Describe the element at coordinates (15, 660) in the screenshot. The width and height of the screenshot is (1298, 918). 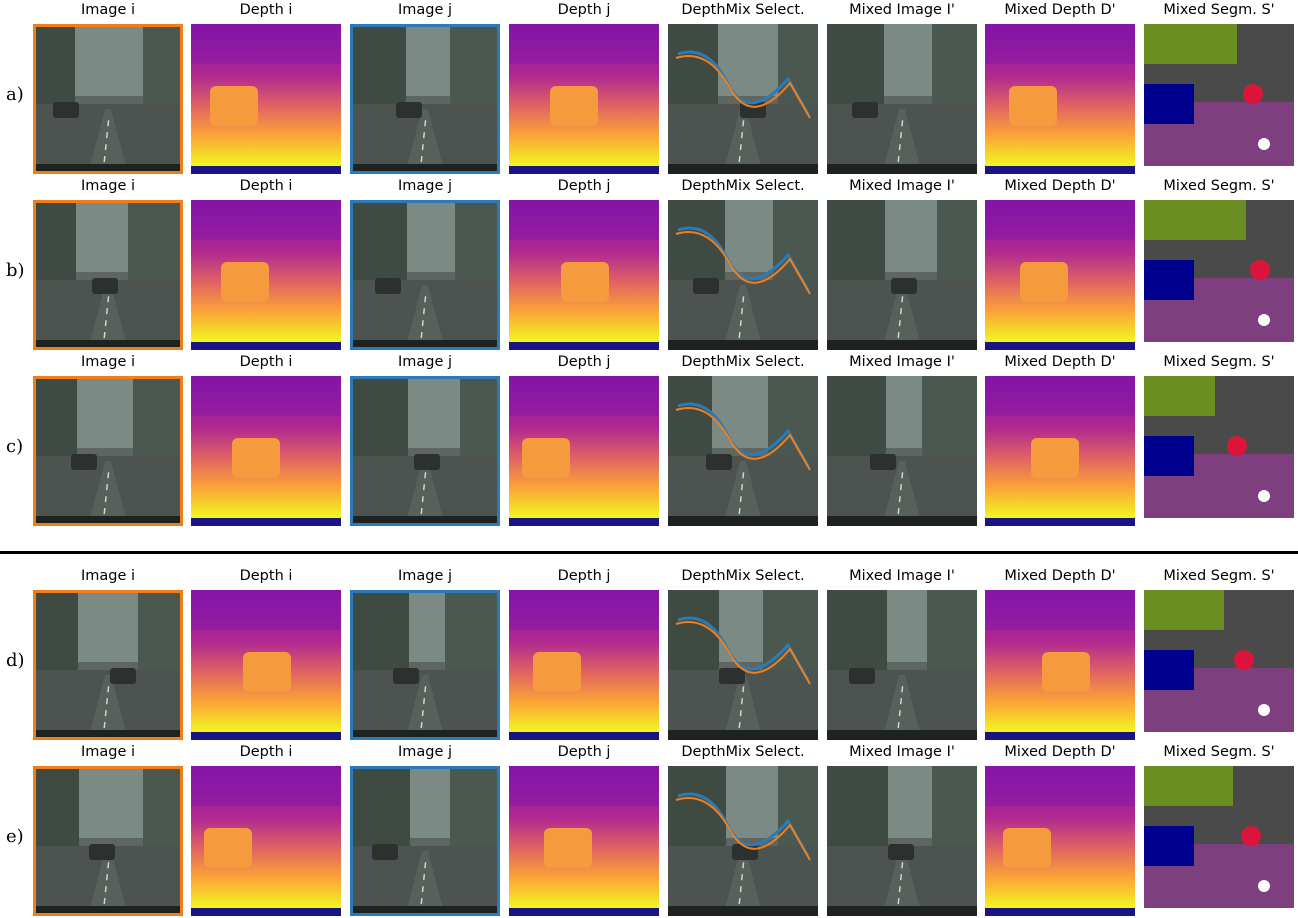
I see `row-label: d)` at that location.